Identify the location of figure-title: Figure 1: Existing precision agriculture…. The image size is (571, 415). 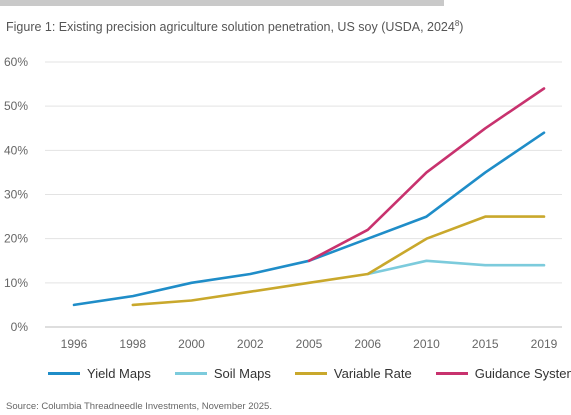
(235, 26).